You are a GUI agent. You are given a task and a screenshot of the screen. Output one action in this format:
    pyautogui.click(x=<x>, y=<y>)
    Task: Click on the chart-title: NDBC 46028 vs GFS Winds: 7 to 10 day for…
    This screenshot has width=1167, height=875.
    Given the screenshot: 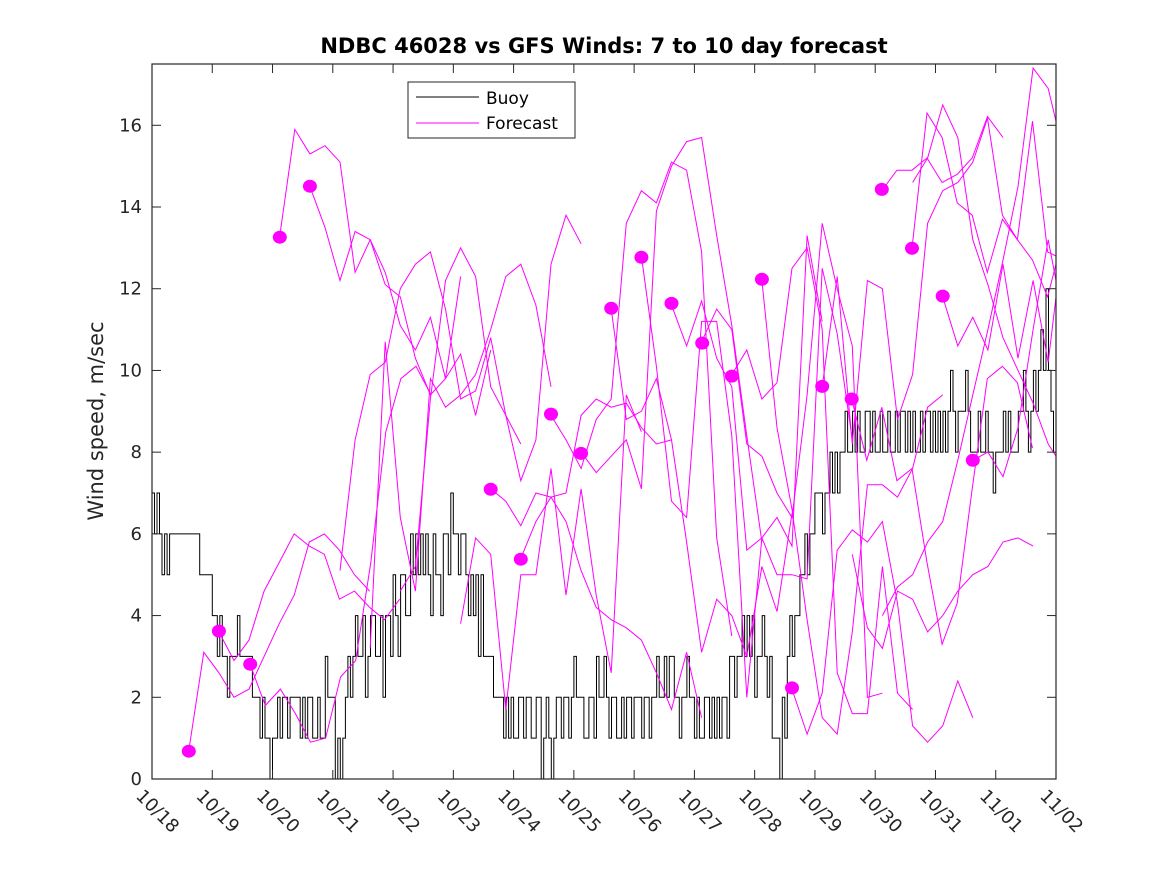 What is the action you would take?
    pyautogui.click(x=603, y=46)
    